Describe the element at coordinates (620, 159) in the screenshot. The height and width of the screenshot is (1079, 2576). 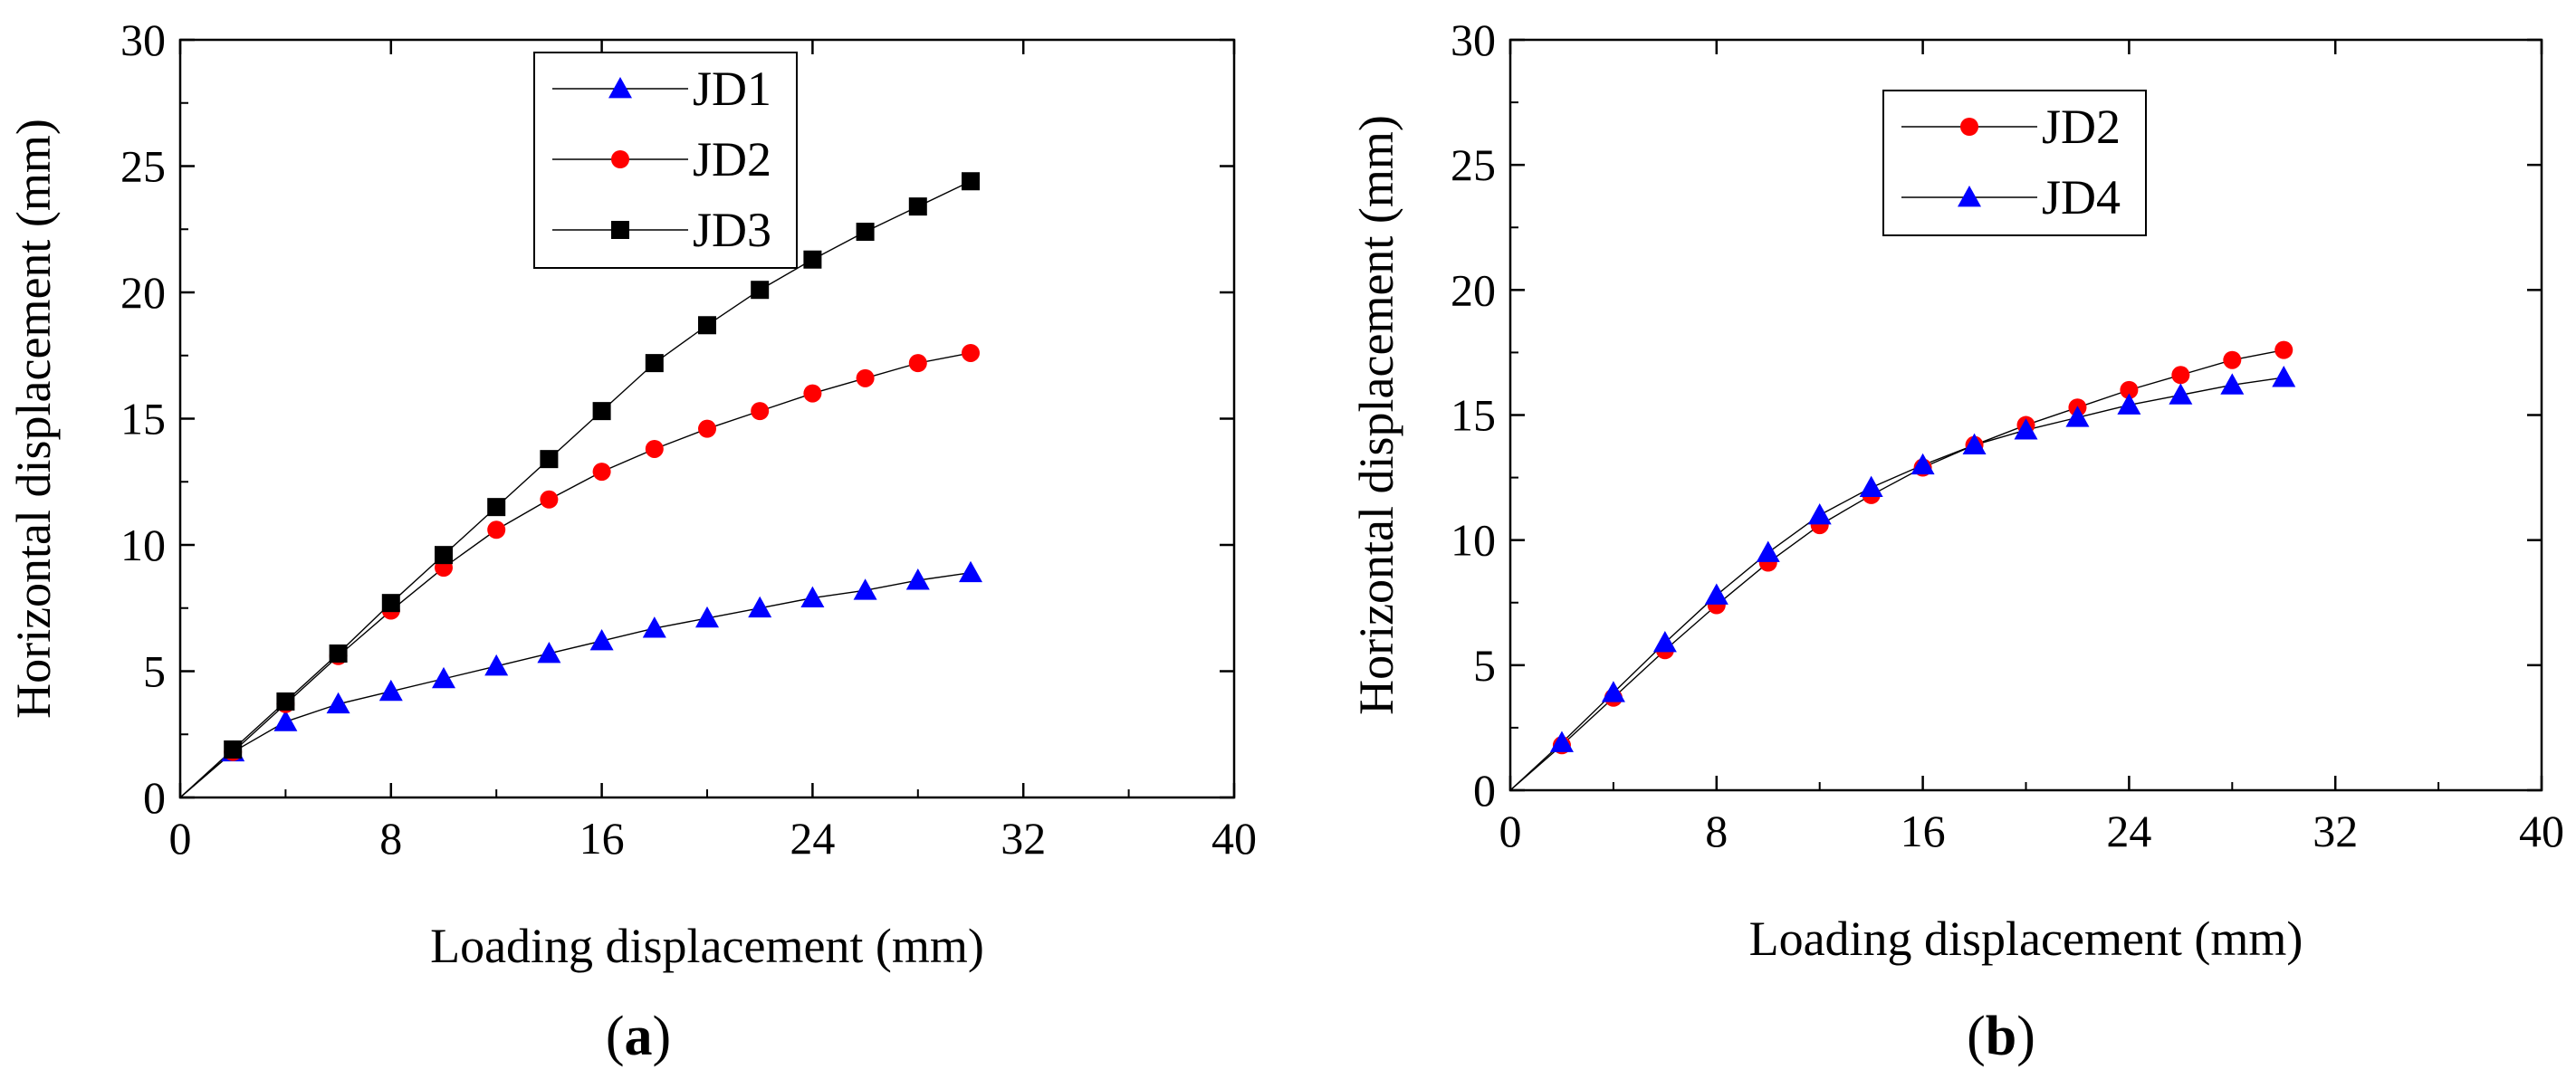
I see `legend-marker-jd2` at that location.